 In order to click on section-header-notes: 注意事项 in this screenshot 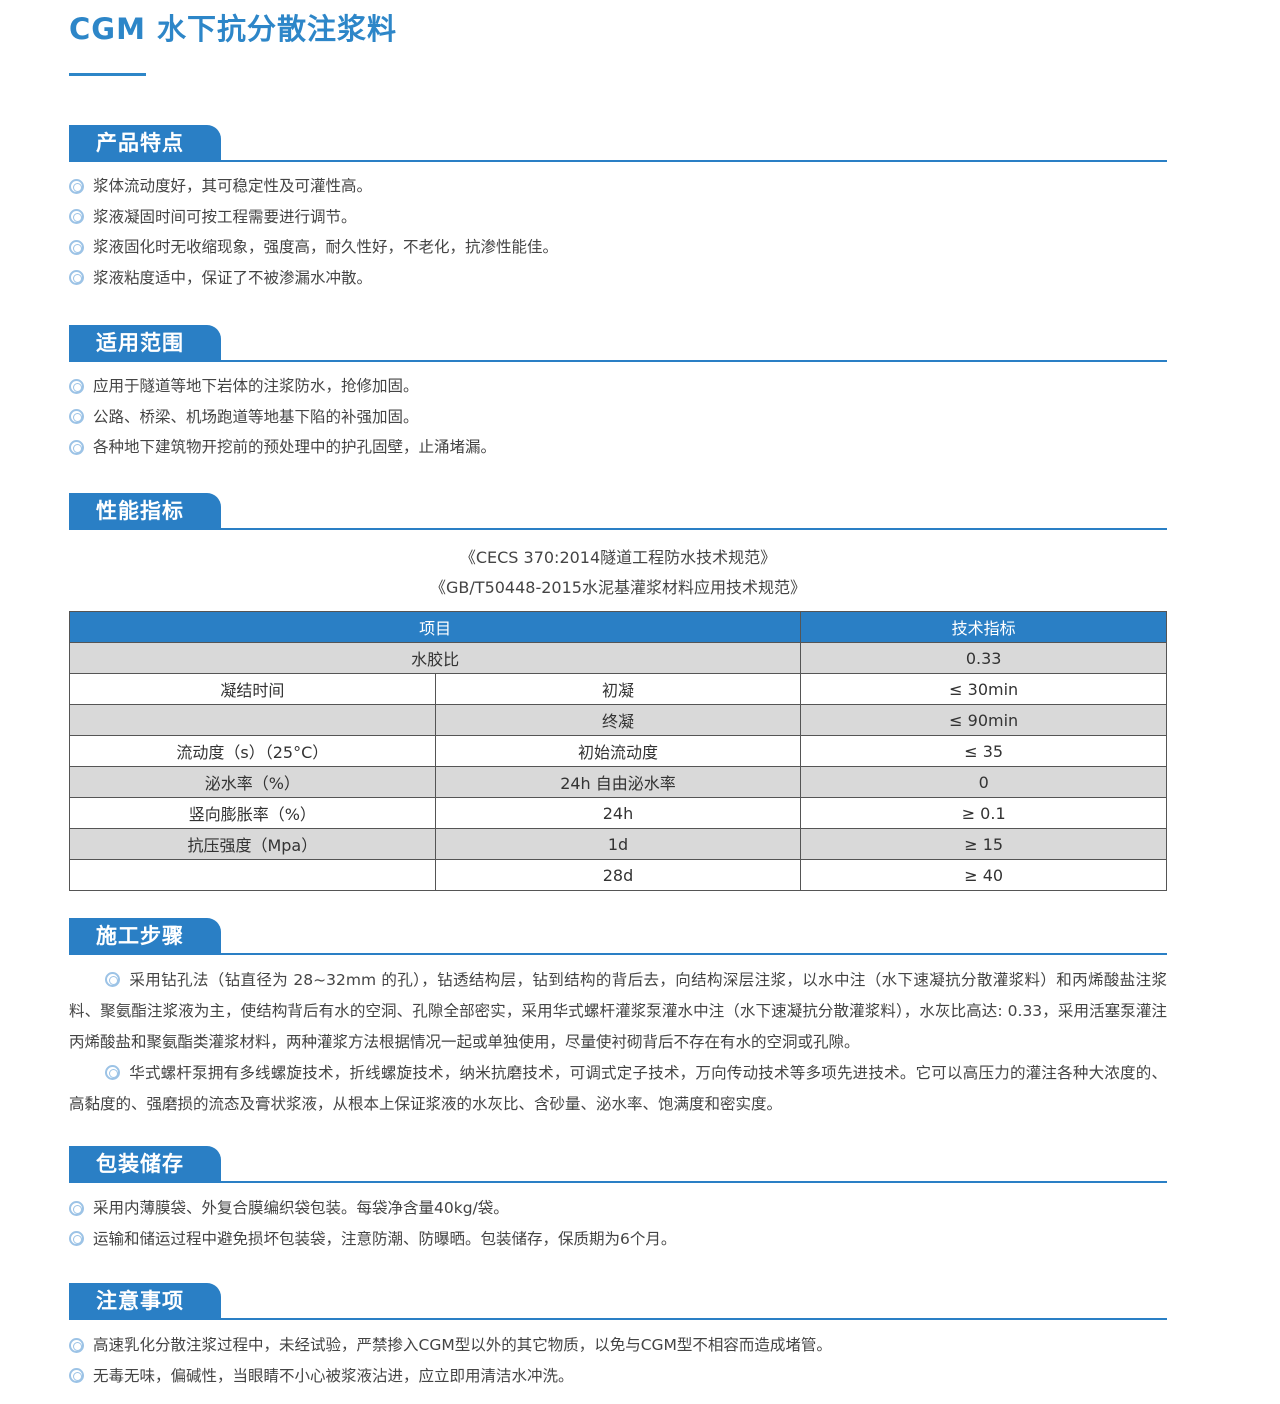, I will do `click(618, 1301)`.